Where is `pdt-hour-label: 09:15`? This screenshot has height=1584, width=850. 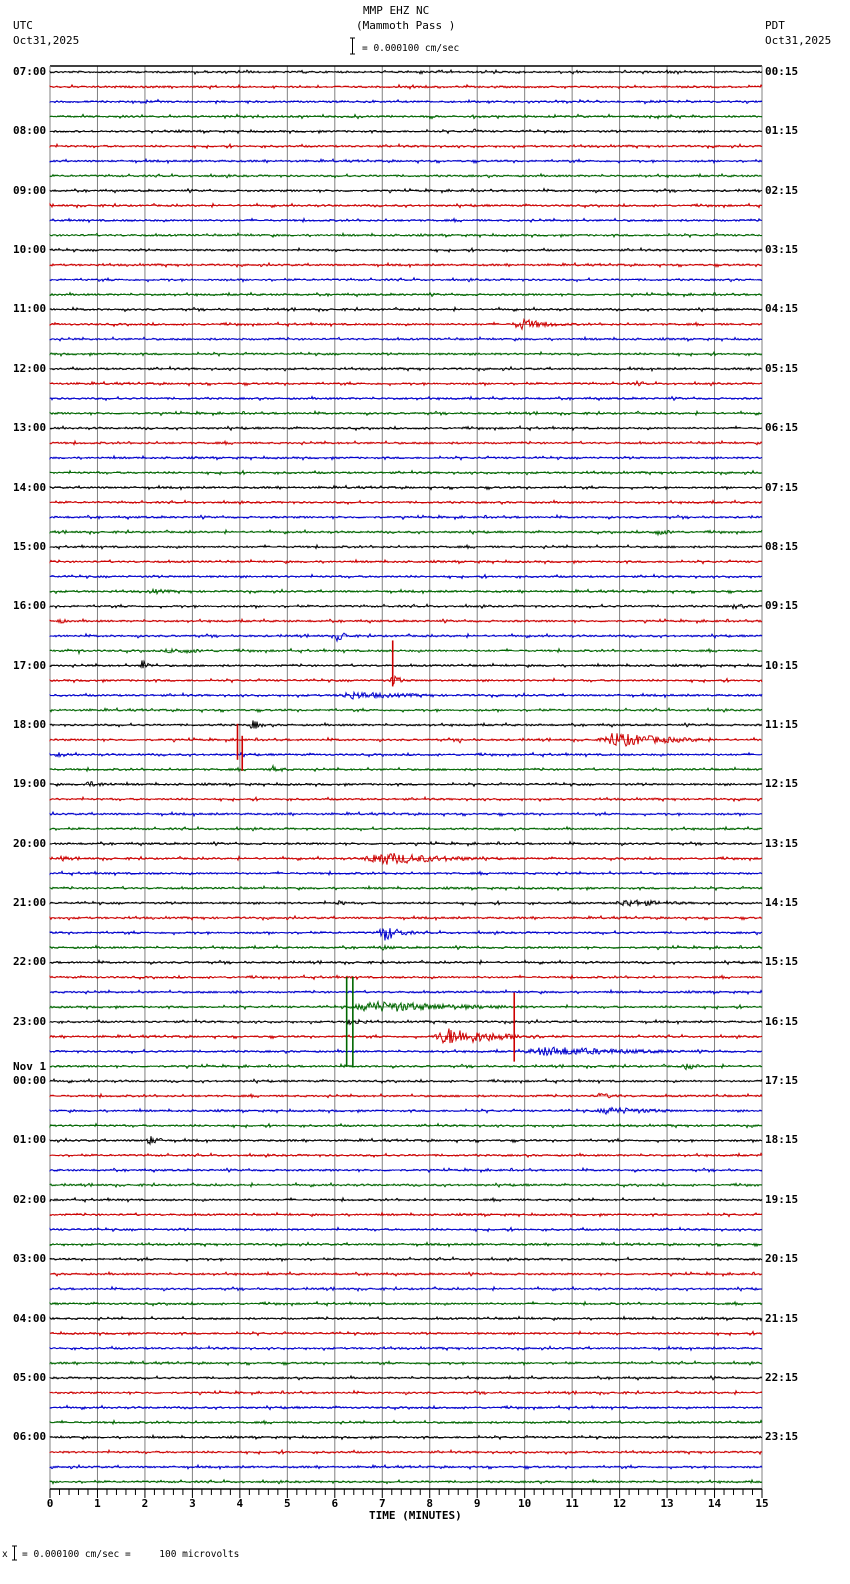
pdt-hour-label: 09:15 is located at coordinates (782, 606).